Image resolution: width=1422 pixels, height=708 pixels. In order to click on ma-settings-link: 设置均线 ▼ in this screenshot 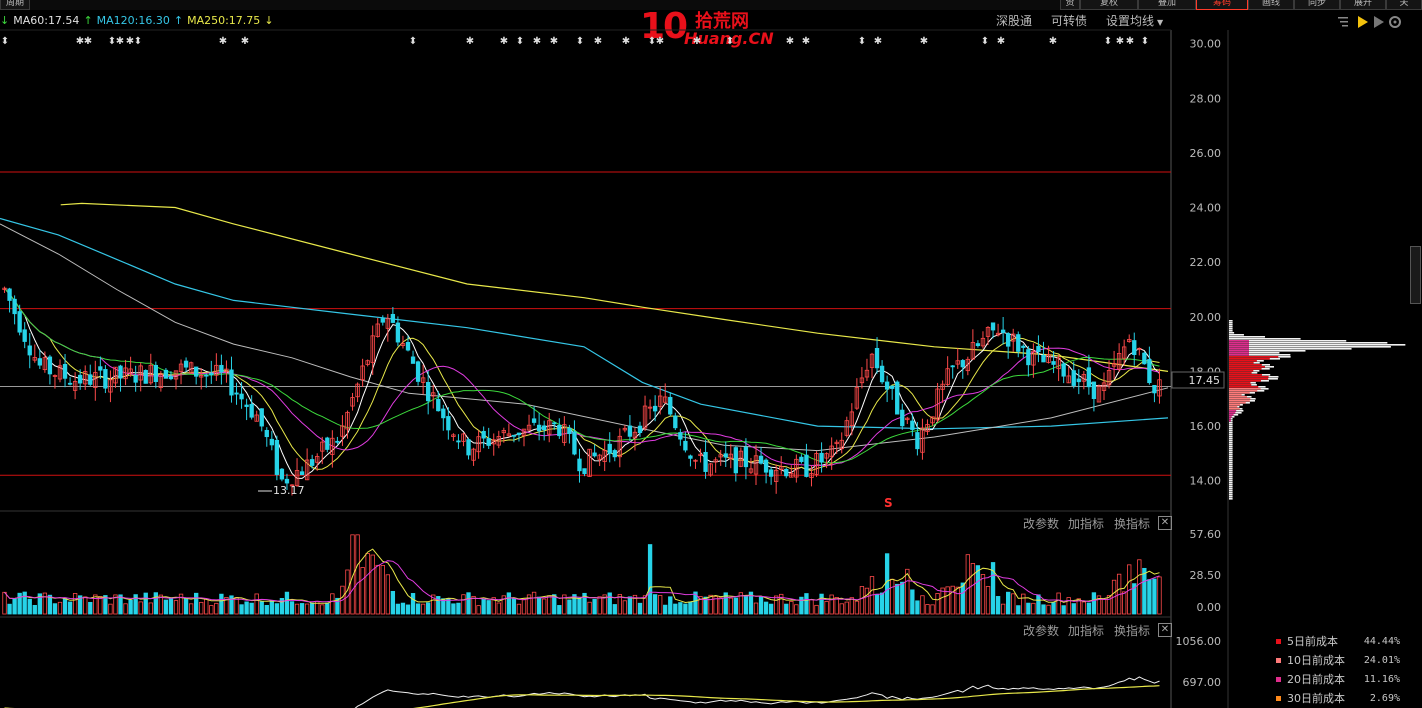, I will do `click(1134, 22)`.